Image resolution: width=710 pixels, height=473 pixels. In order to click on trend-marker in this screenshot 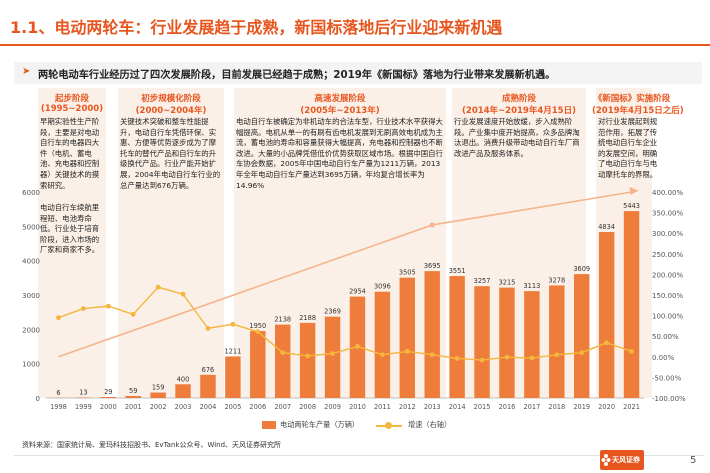, I will do `click(432, 225)`.